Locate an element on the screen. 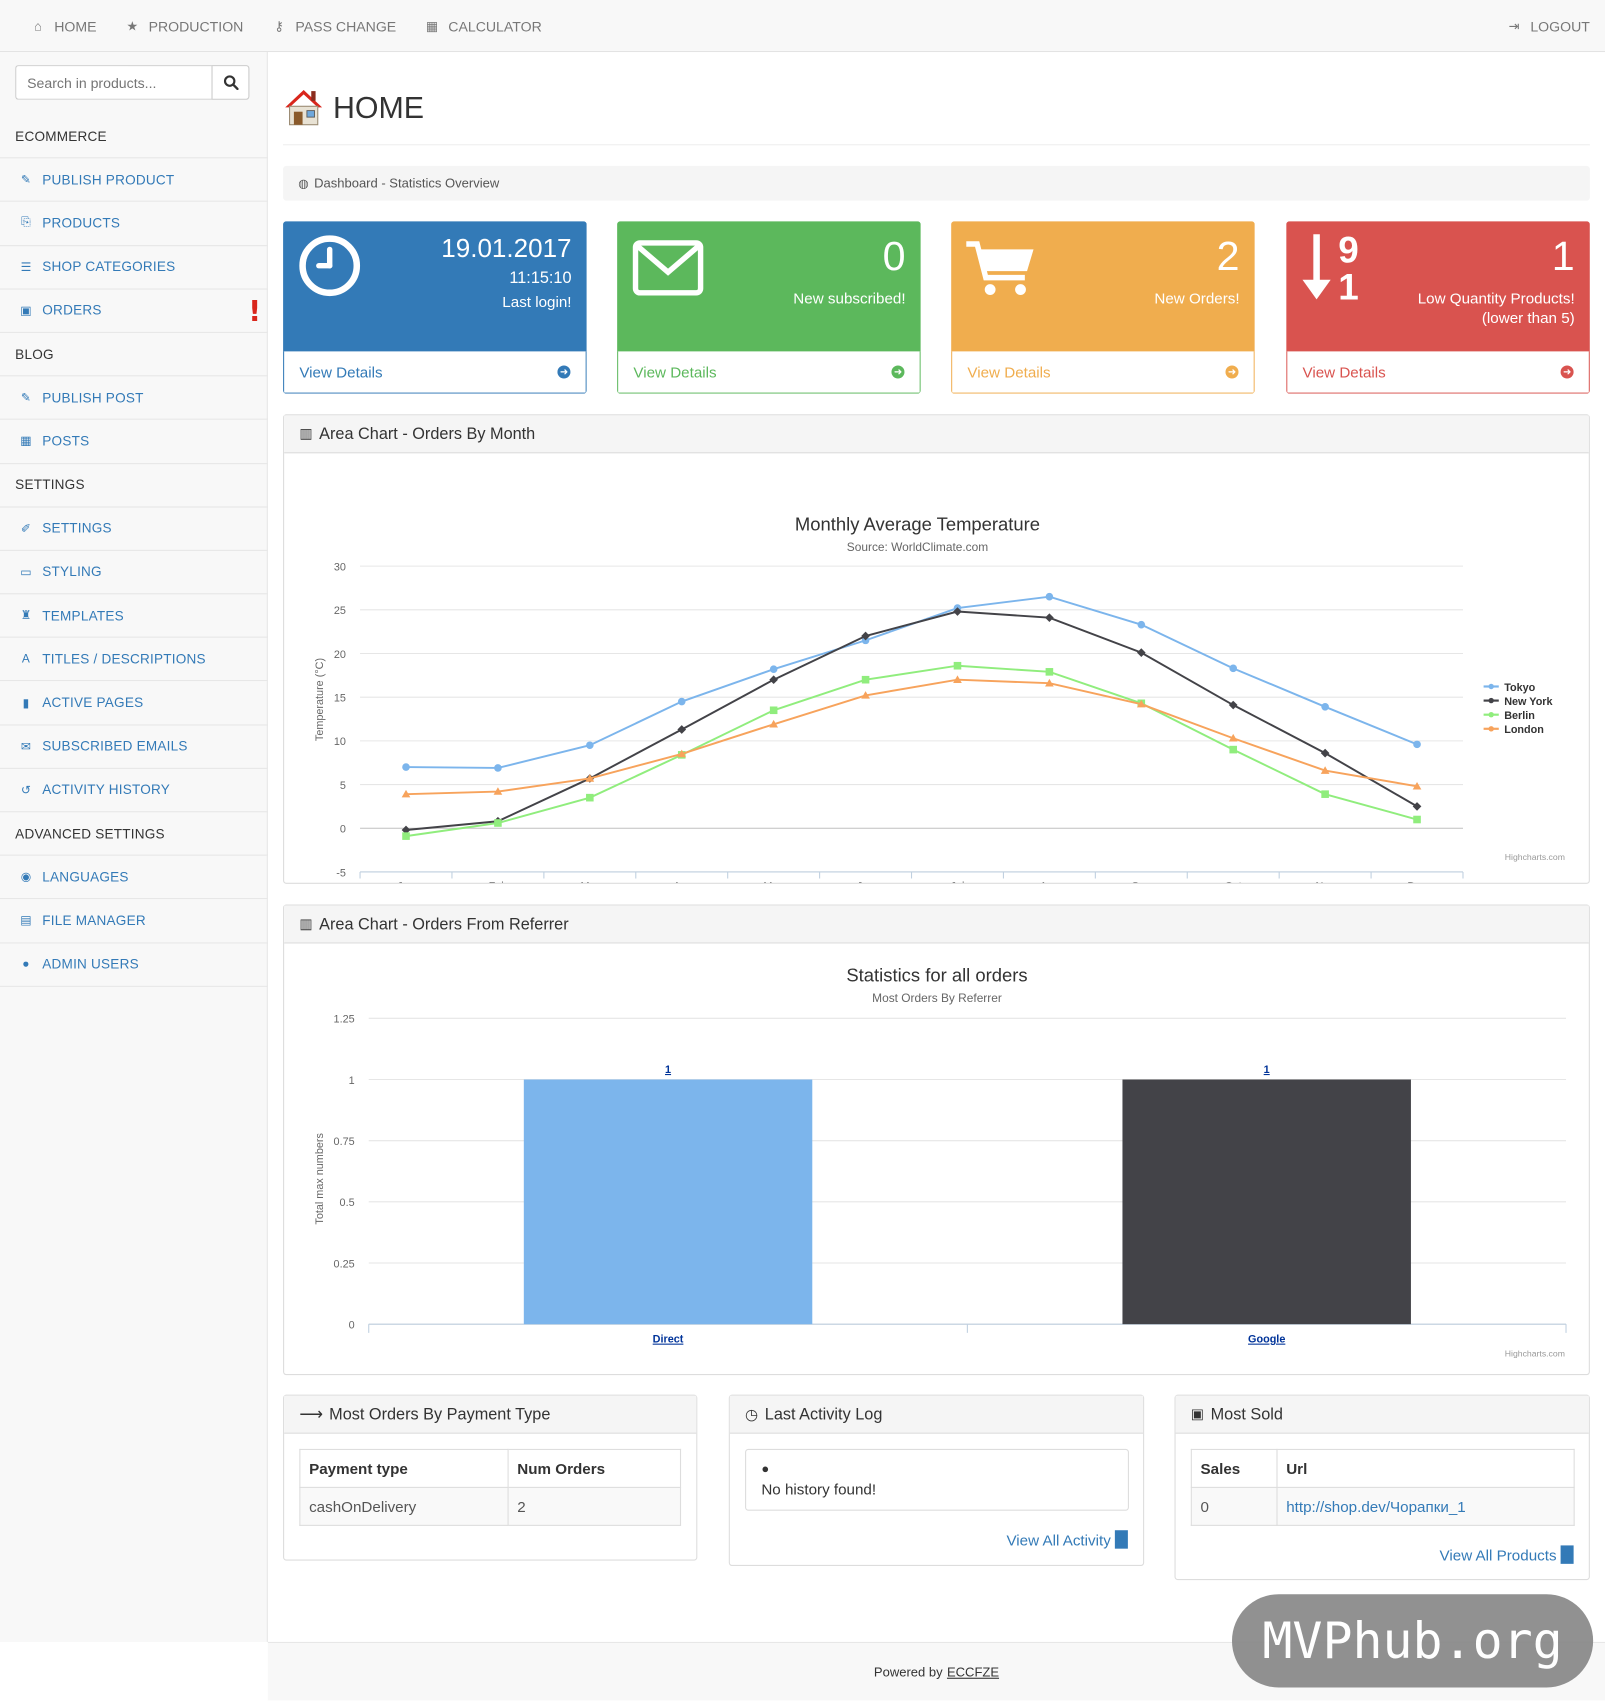 The width and height of the screenshot is (1605, 1701). sidebar-item-languages: ◉ LANGUAGES is located at coordinates (134, 878).